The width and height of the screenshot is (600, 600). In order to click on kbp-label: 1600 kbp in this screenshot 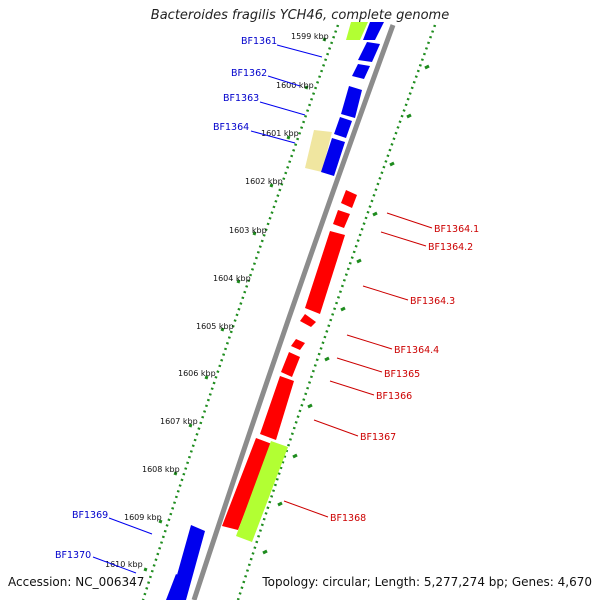, I will do `click(295, 85)`.